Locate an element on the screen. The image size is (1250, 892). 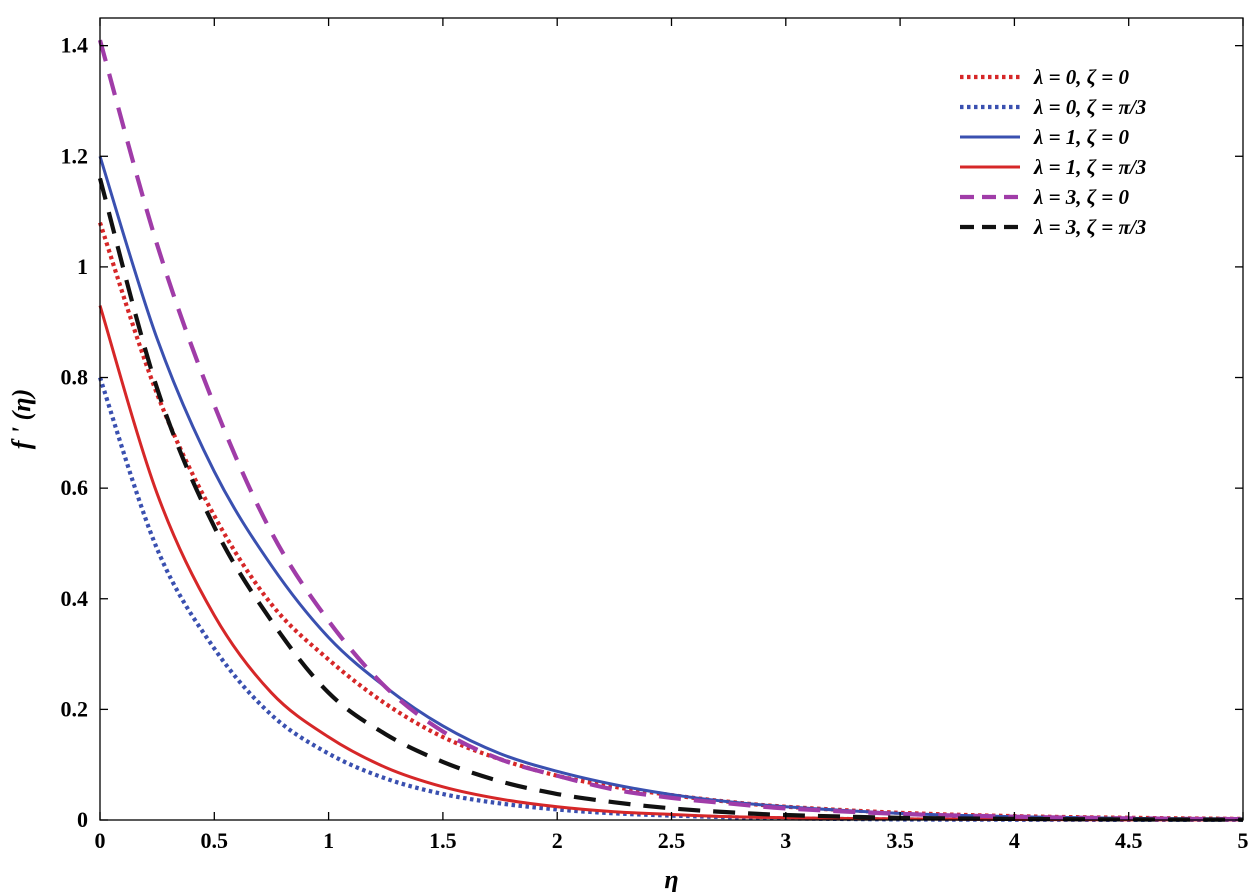
x-tick-label: 1.5 is located at coordinates (443, 840).